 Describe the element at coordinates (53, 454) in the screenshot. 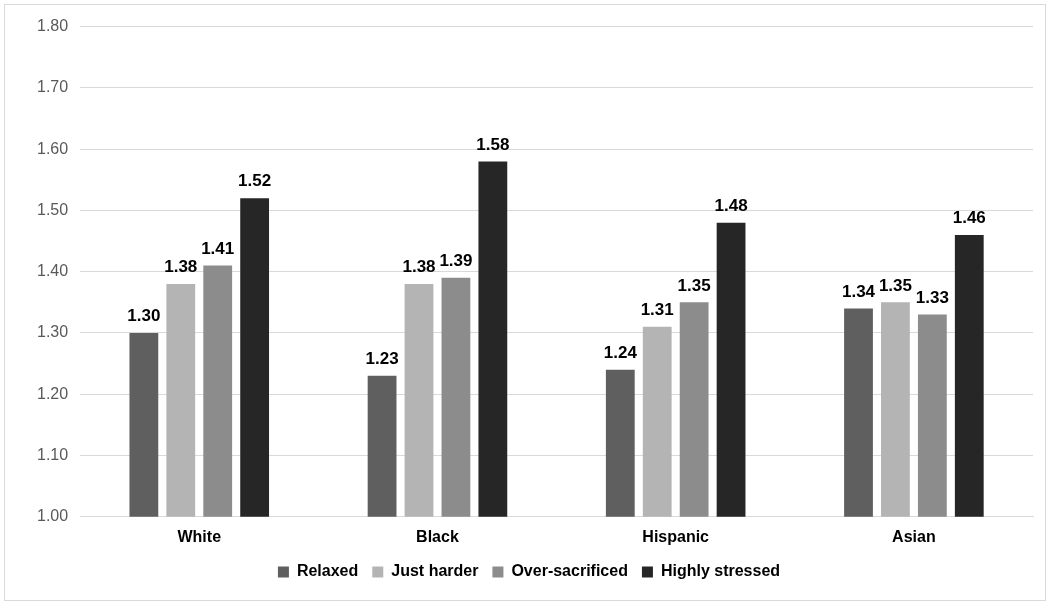

I see `y-tick-label: 1.10` at that location.